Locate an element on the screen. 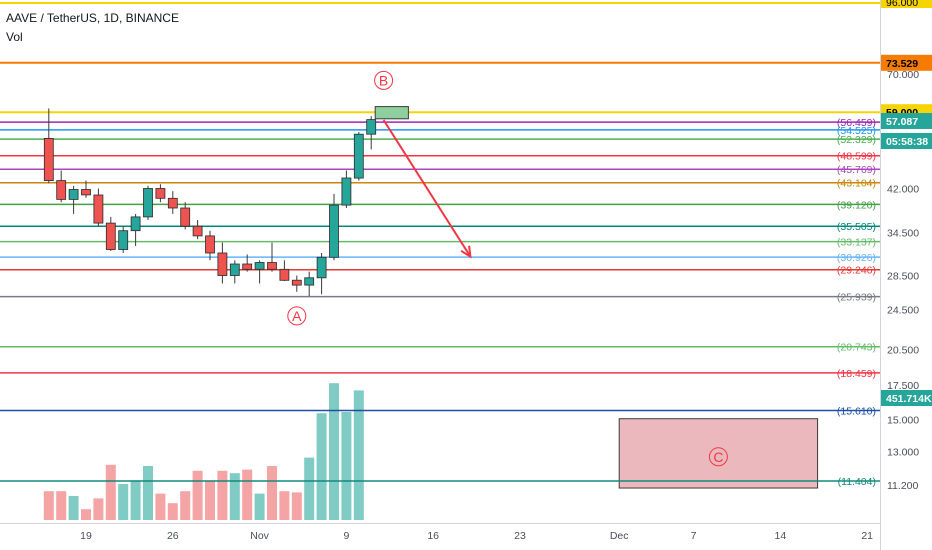  time-tick-4: 16 is located at coordinates (433, 536).